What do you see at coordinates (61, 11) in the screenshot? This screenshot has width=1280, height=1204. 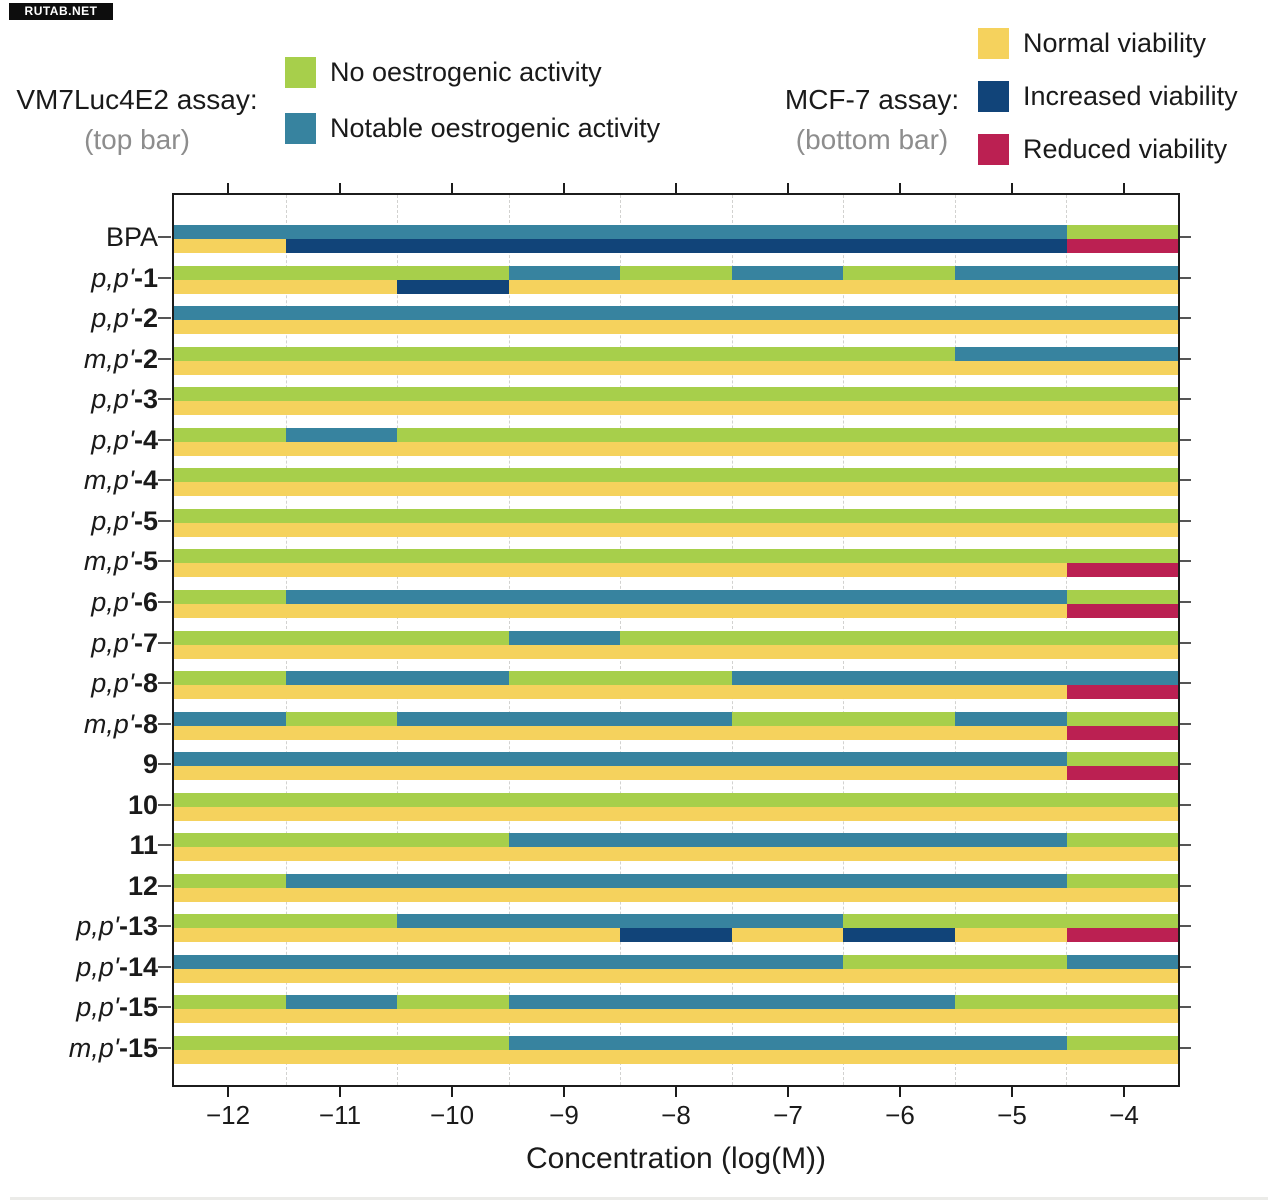 I see `watermark-badge: RUTAB.NET` at bounding box center [61, 11].